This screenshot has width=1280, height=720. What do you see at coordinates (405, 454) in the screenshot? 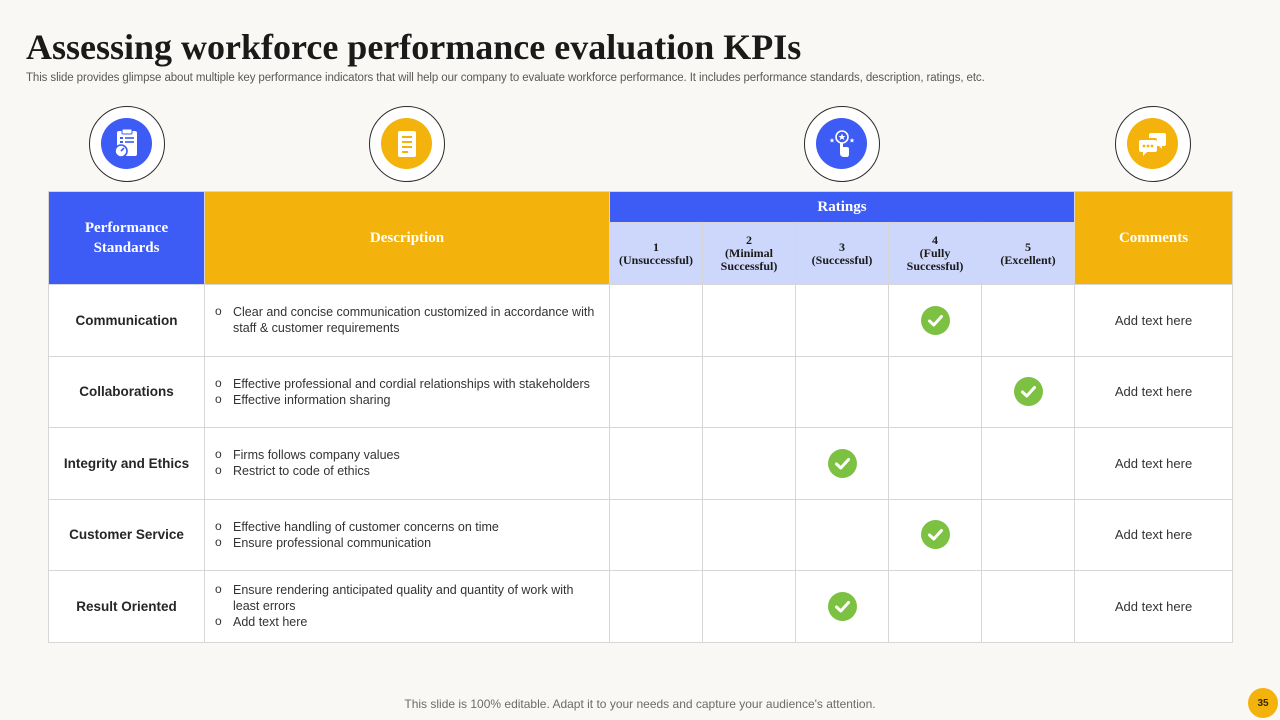
I see `description-bullet: Firms follows company values` at bounding box center [405, 454].